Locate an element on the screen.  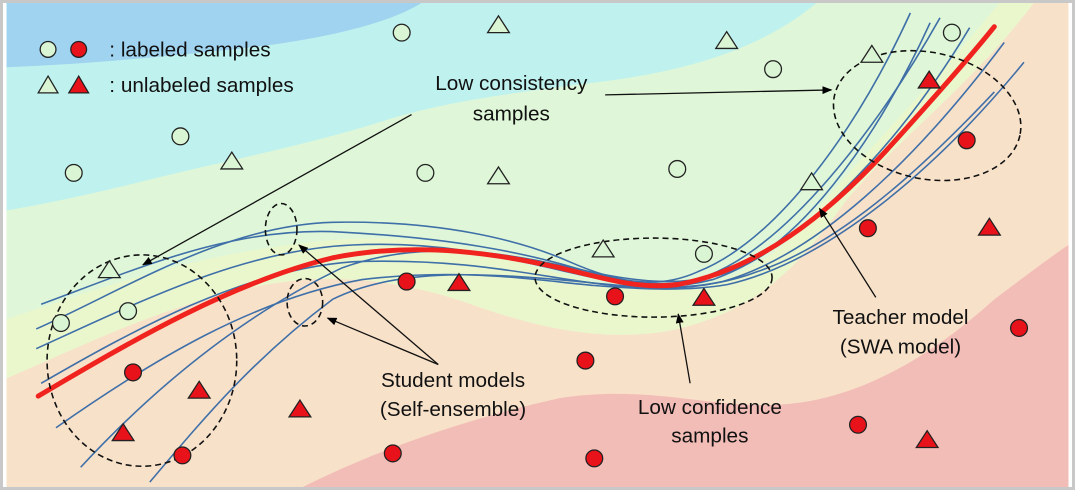
legend-unlabeled-text: : unlabeled samples is located at coordinates (201, 85).